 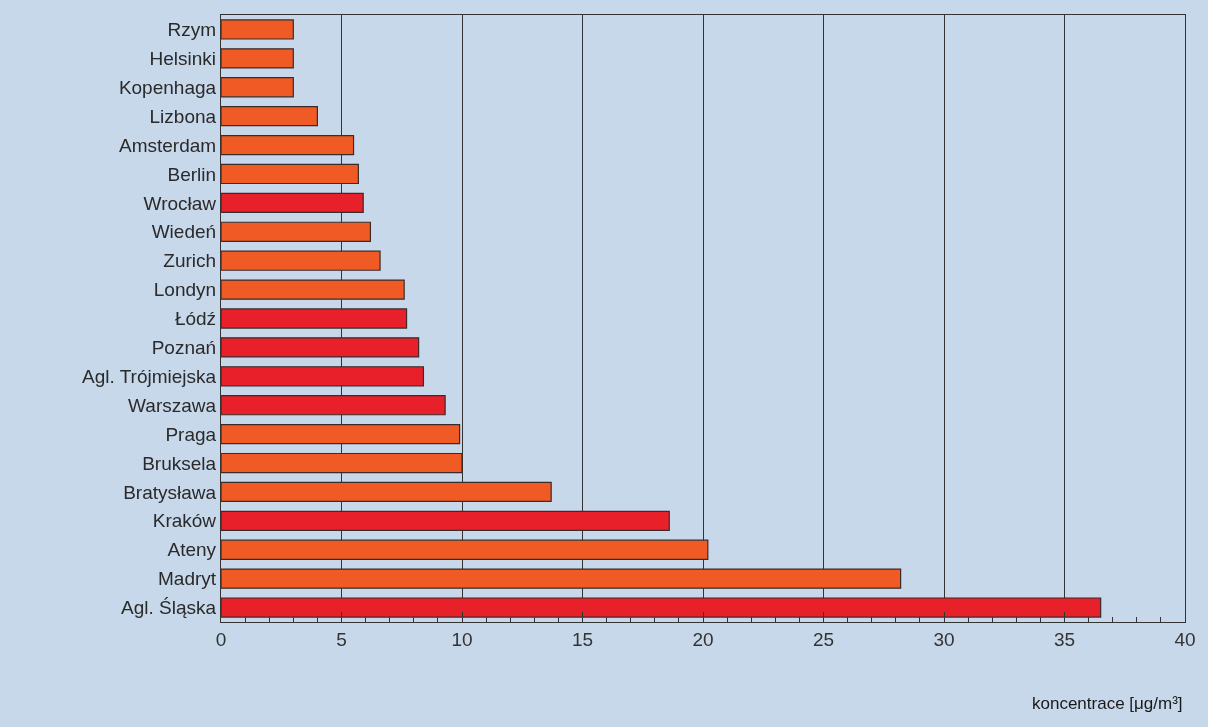 I want to click on y-tick-label: Berlin, so click(x=192, y=174).